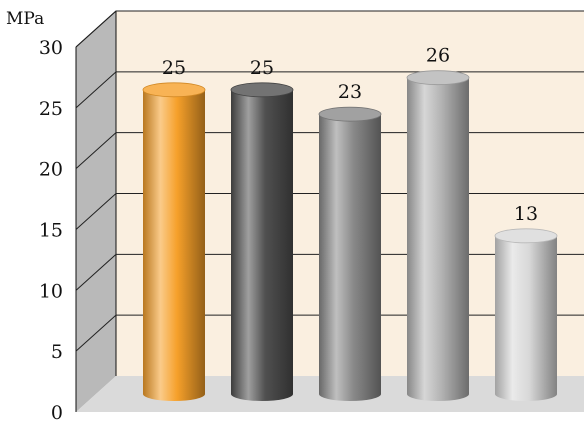 This screenshot has height=436, width=584. I want to click on y-tick-label: 15, so click(51, 231).